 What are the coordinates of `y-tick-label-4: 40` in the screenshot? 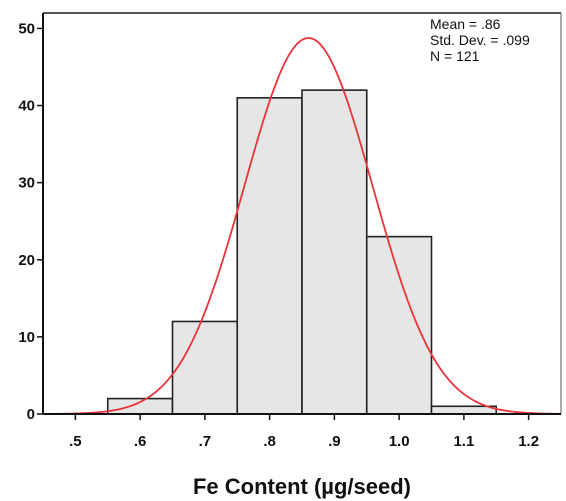 It's located at (26, 106).